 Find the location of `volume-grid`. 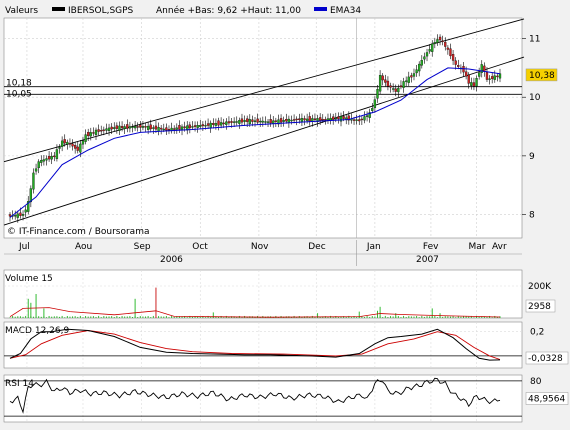

volume-grid is located at coordinates (263, 294).